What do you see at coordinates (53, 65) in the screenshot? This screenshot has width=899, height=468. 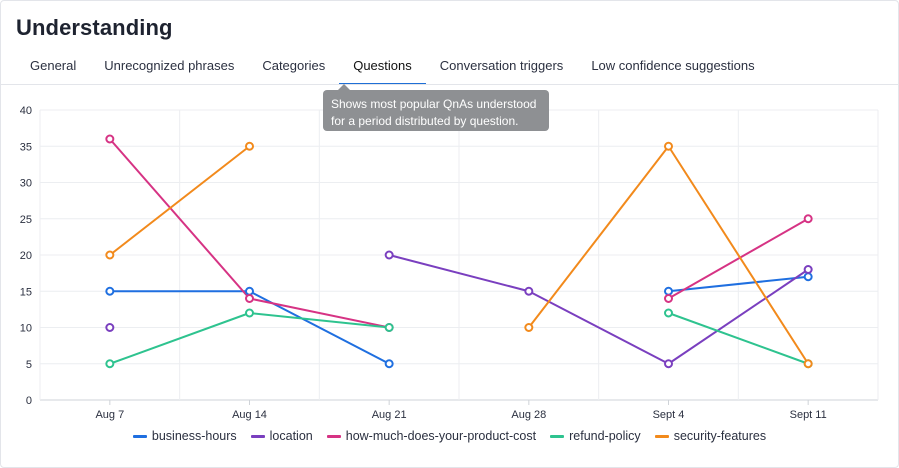 I see `tab-general: General` at bounding box center [53, 65].